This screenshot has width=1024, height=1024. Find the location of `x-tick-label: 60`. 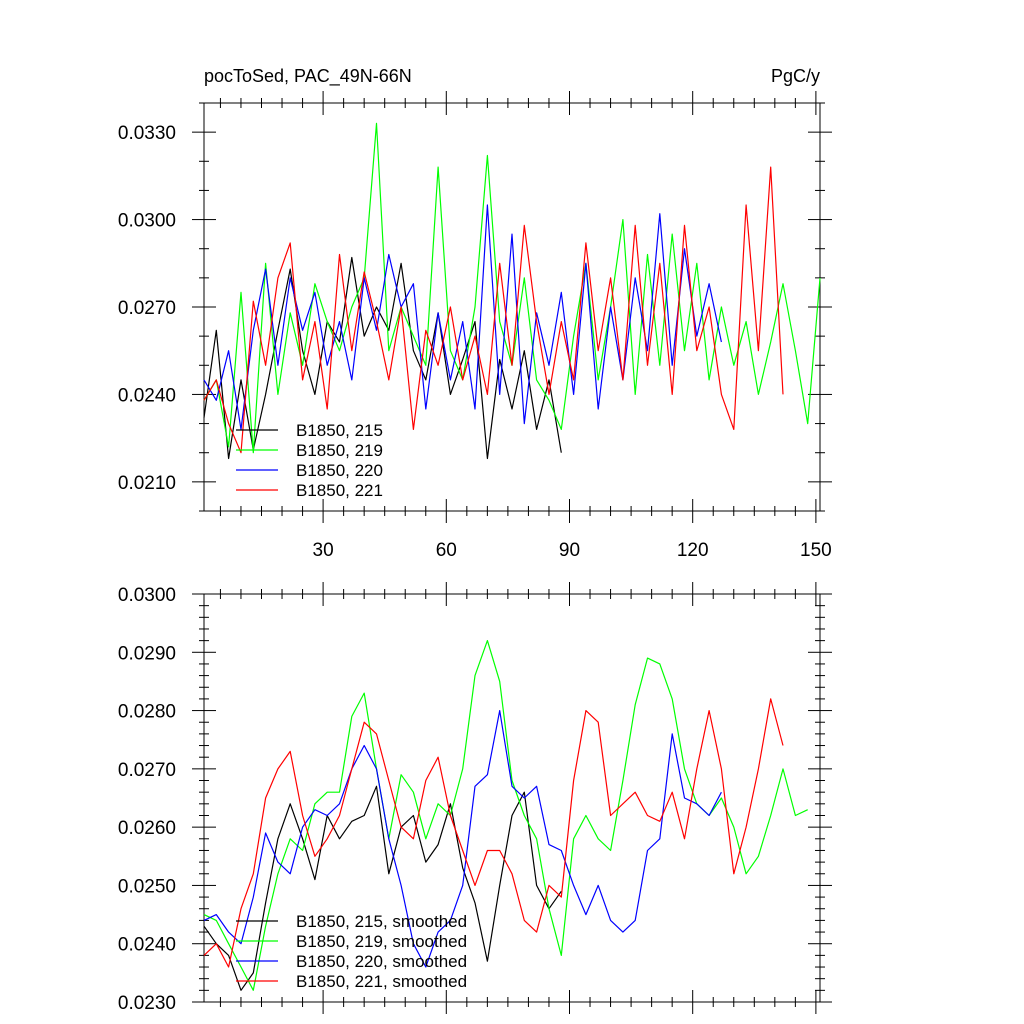

x-tick-label: 60 is located at coordinates (446, 550).